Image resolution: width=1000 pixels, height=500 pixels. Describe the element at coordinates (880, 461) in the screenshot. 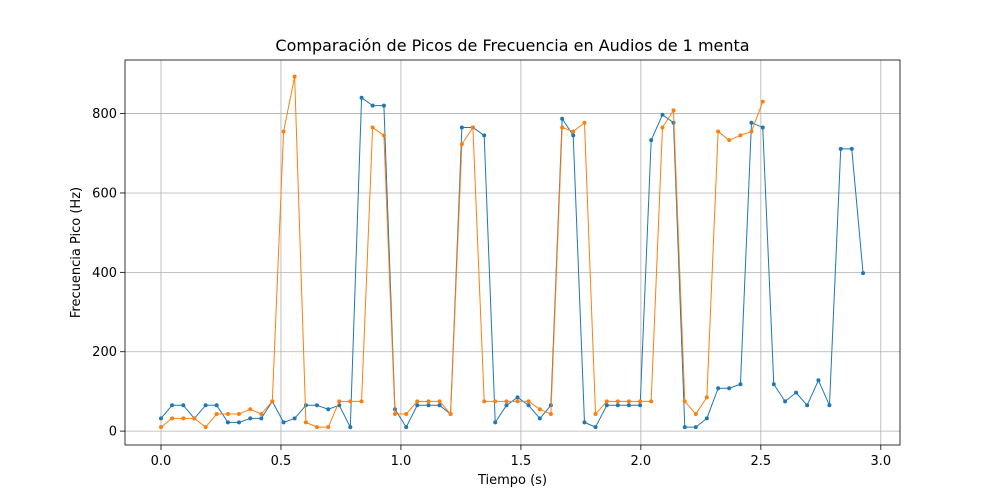

I see `x-tick-label: 3.0` at that location.